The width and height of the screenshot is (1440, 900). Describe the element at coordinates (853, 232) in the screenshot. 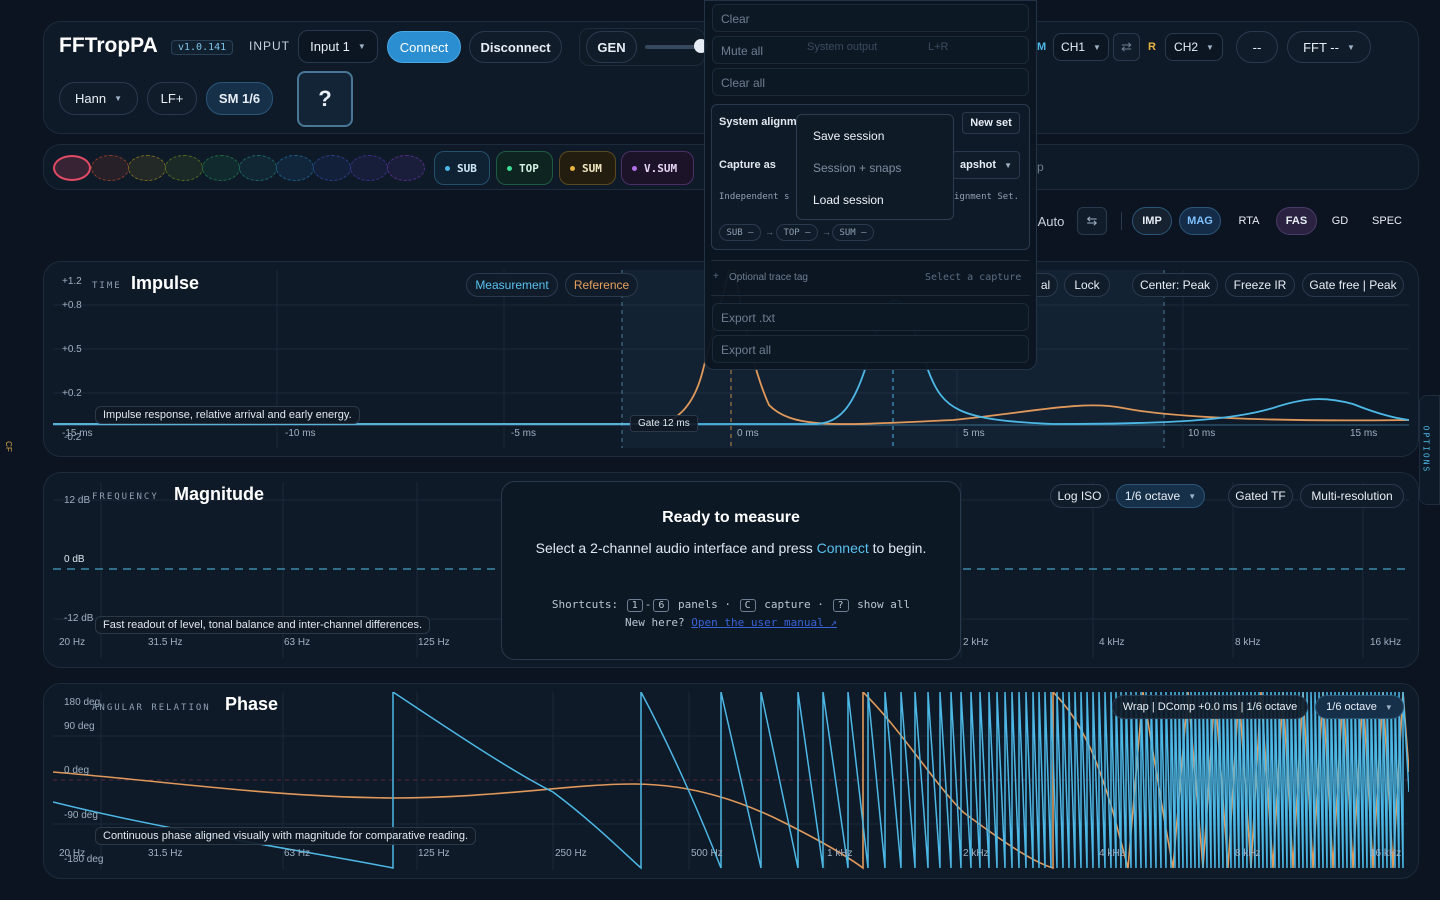

I see `chain-sum: SUM –` at that location.